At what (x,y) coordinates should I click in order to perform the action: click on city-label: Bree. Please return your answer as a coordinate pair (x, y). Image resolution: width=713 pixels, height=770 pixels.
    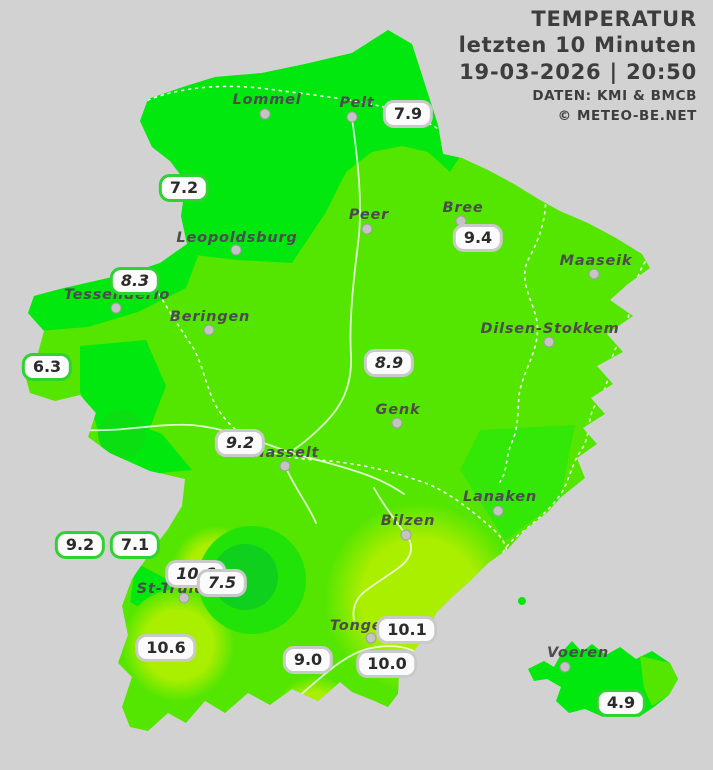
    Looking at the image, I should click on (463, 208).